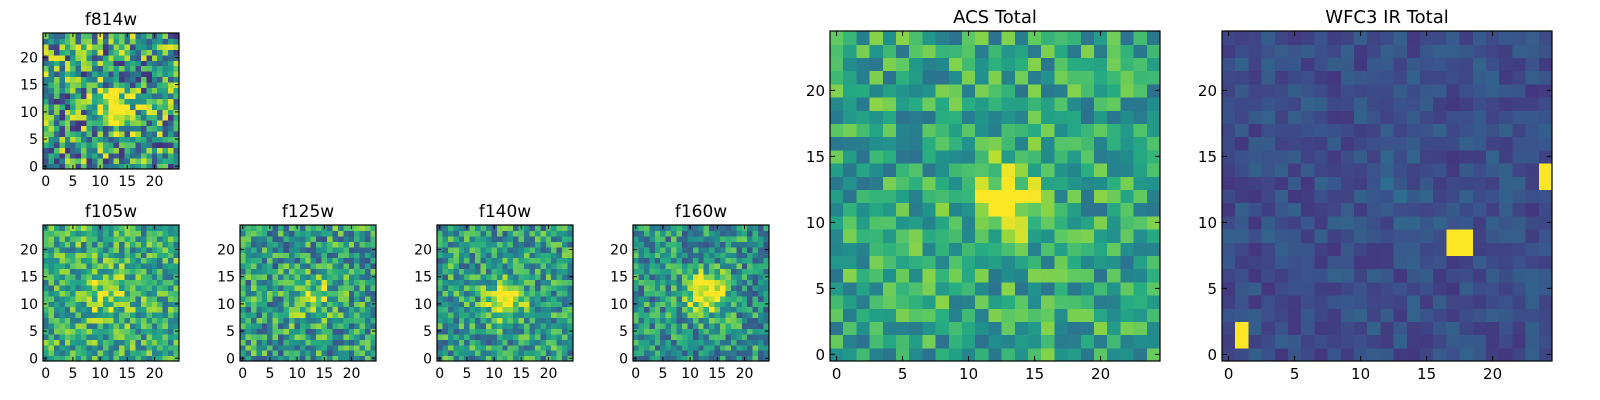 The width and height of the screenshot is (1600, 400). What do you see at coordinates (701, 212) in the screenshot?
I see `panel-title: f160w` at bounding box center [701, 212].